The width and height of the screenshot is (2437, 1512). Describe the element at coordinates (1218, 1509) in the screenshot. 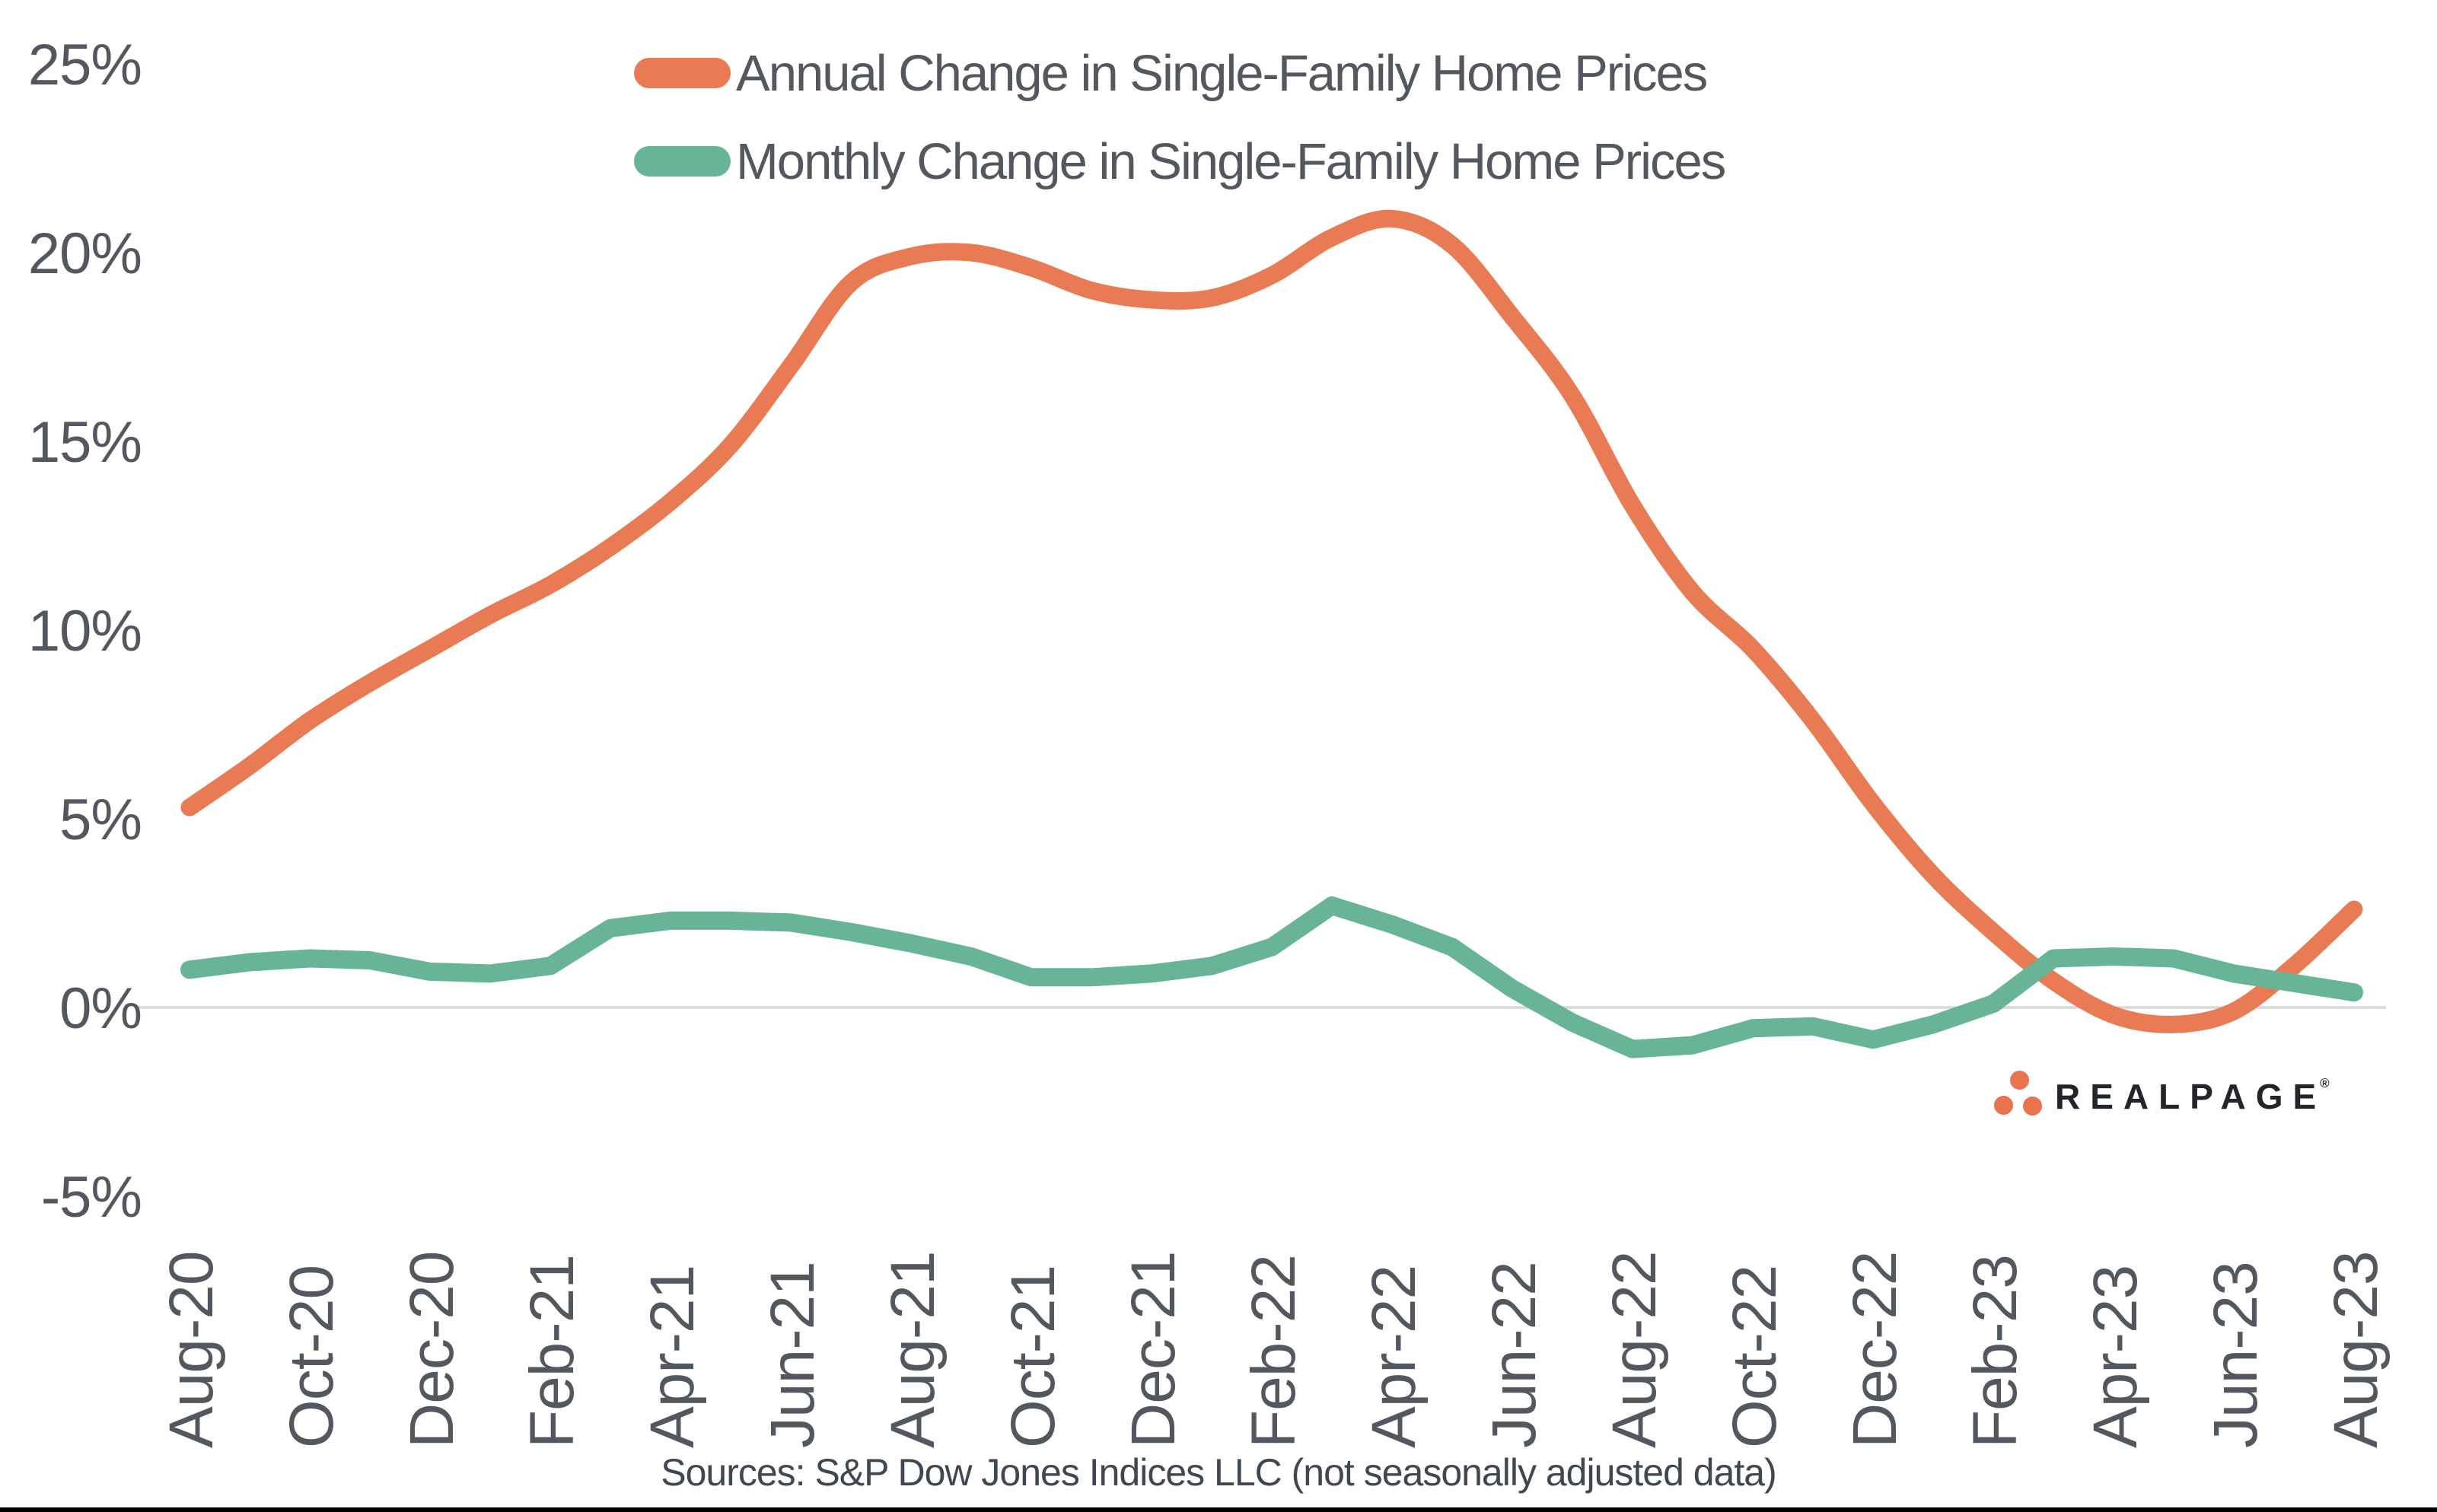

I see `bottom-border` at that location.